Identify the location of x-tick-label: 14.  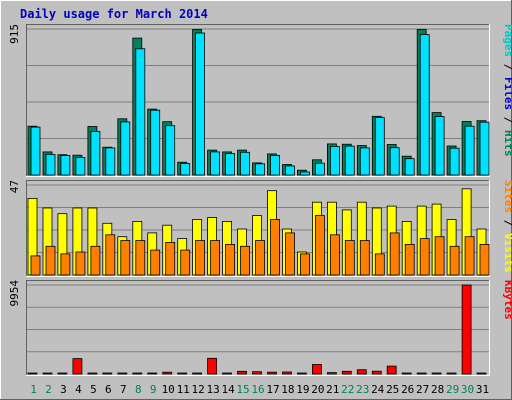
(228, 389).